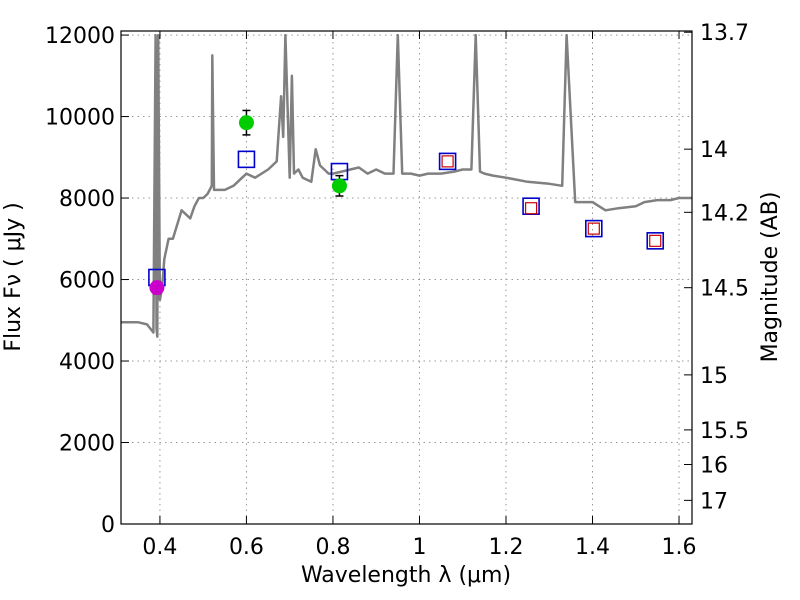 This screenshot has height=600, width=800. Describe the element at coordinates (714, 376) in the screenshot. I see `right-tick-label: 15` at that location.